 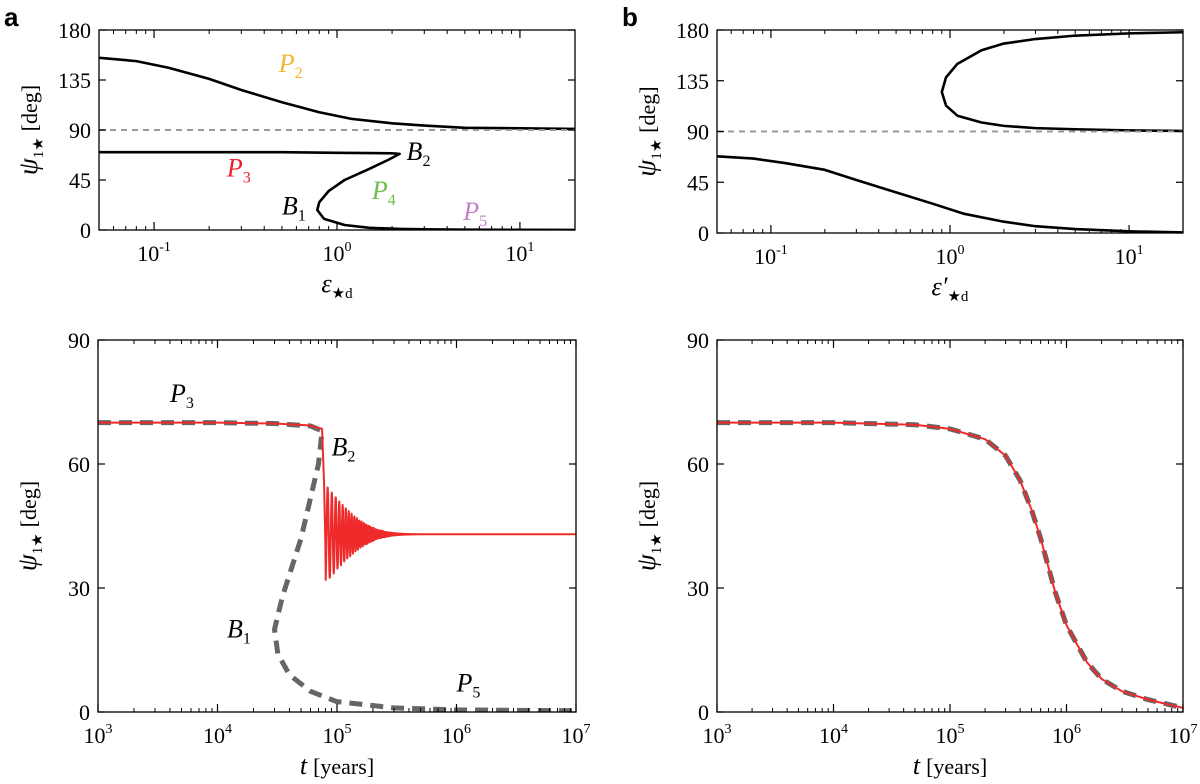 I want to click on ylabel-a-bottom: ψ1★ [deg], so click(x=29, y=526).